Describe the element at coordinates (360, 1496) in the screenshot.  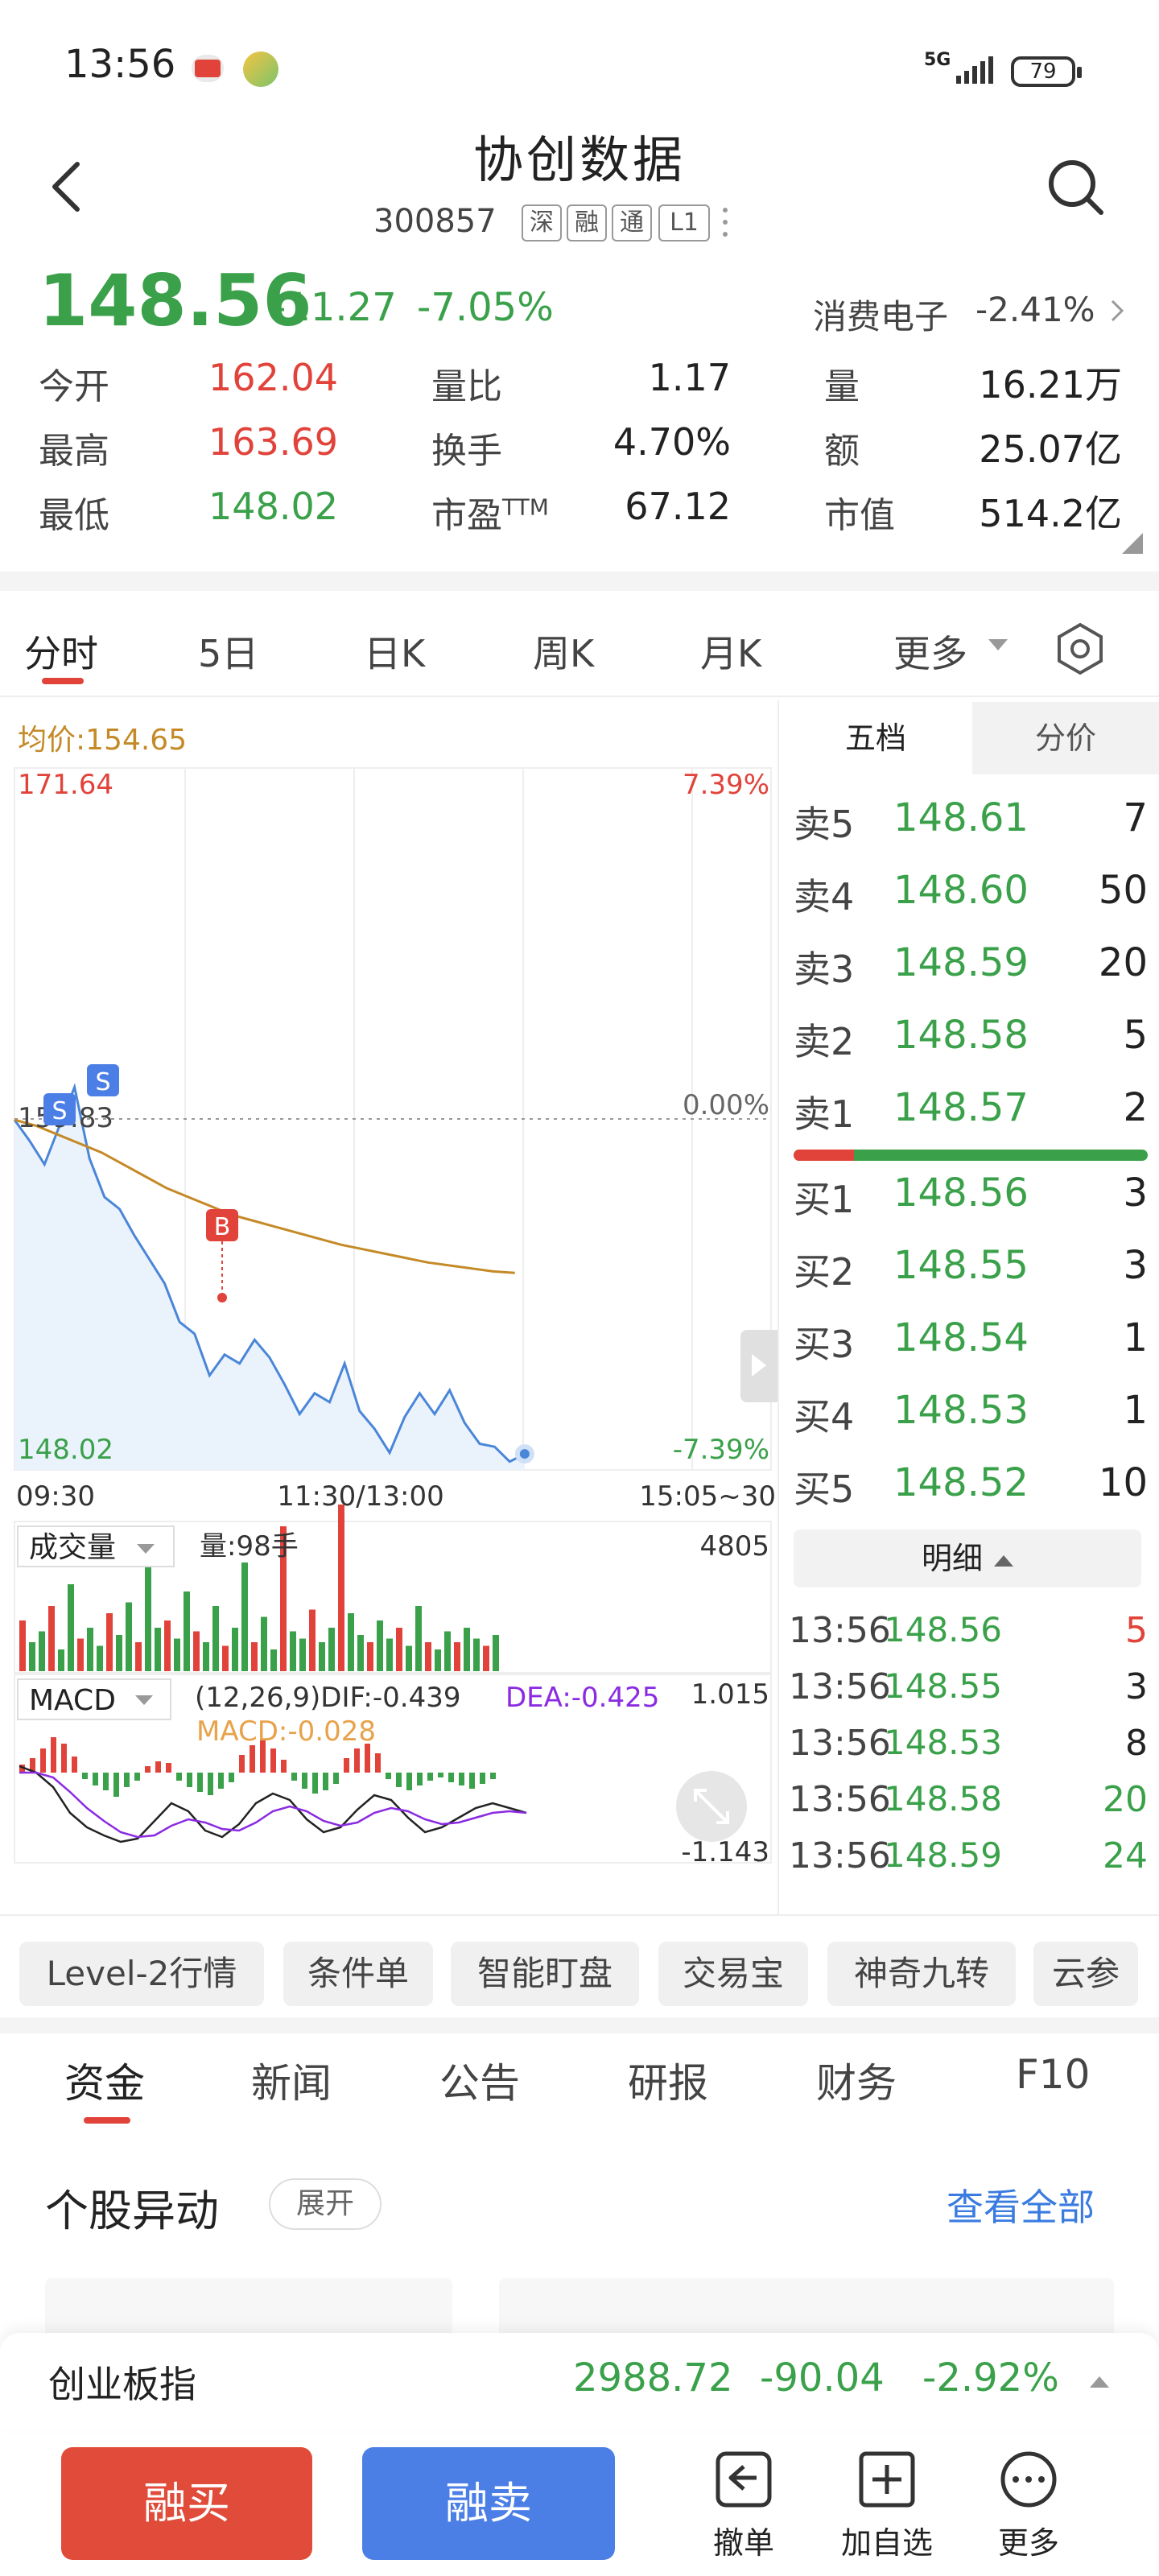
I see `x-label-mid: 11:30/13:00` at that location.